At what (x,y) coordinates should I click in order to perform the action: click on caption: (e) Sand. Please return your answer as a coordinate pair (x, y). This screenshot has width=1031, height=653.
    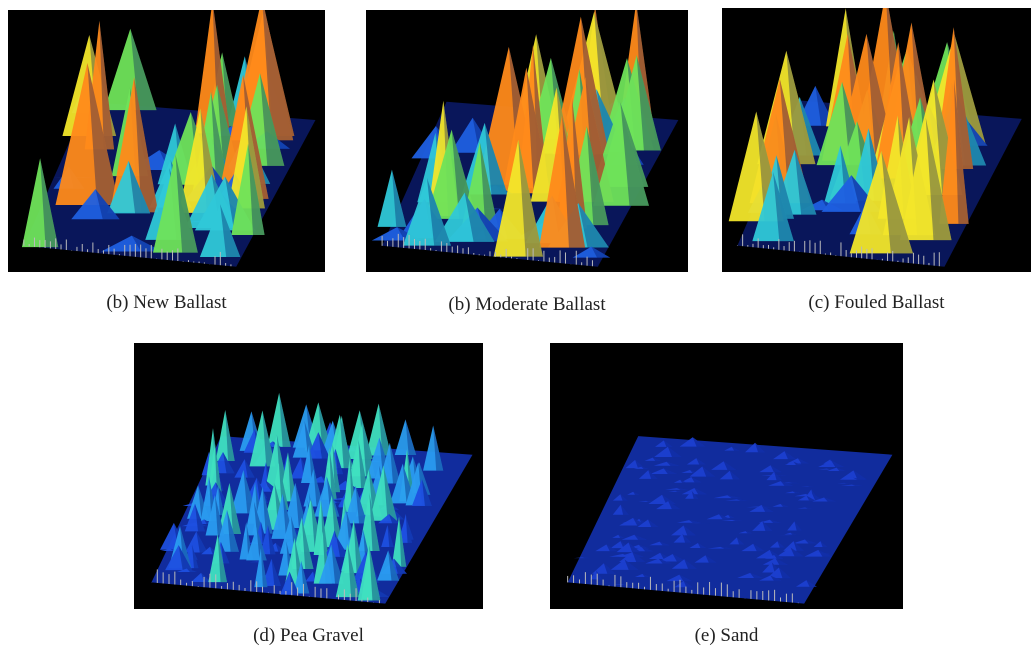
    Looking at the image, I should click on (726, 635).